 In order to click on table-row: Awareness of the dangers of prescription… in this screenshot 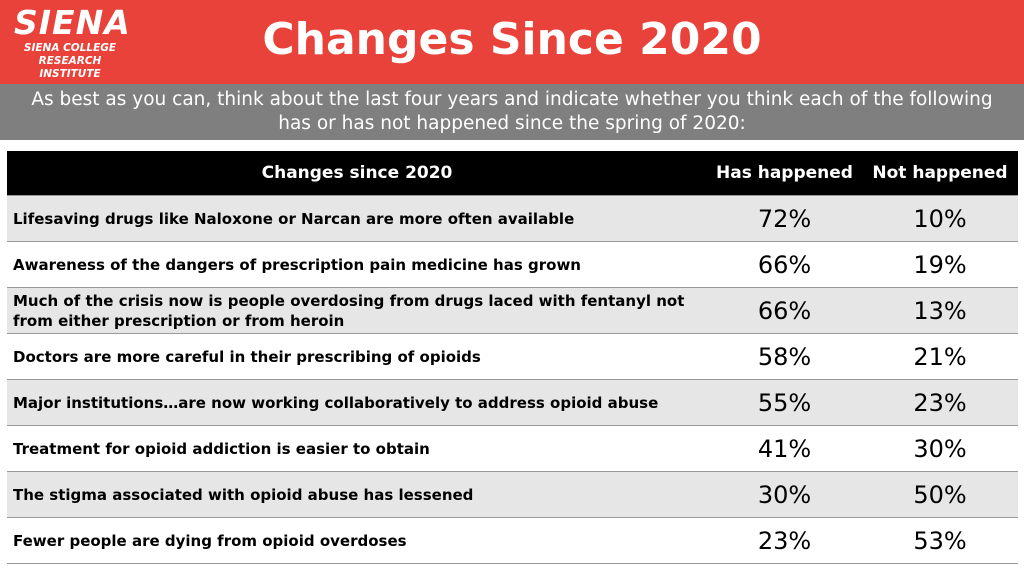, I will do `click(512, 264)`.